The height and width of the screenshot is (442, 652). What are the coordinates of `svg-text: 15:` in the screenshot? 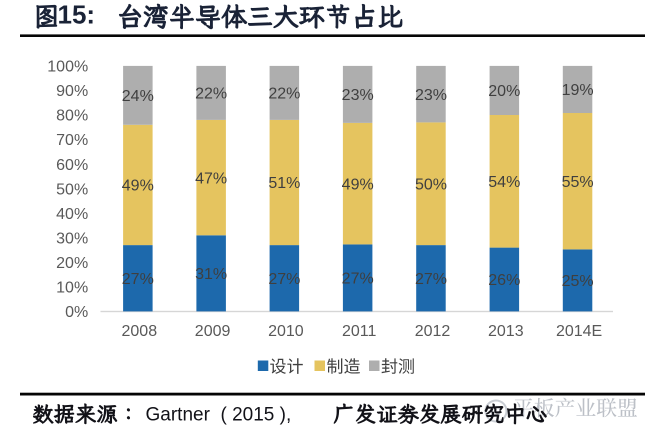 It's located at (77, 15).